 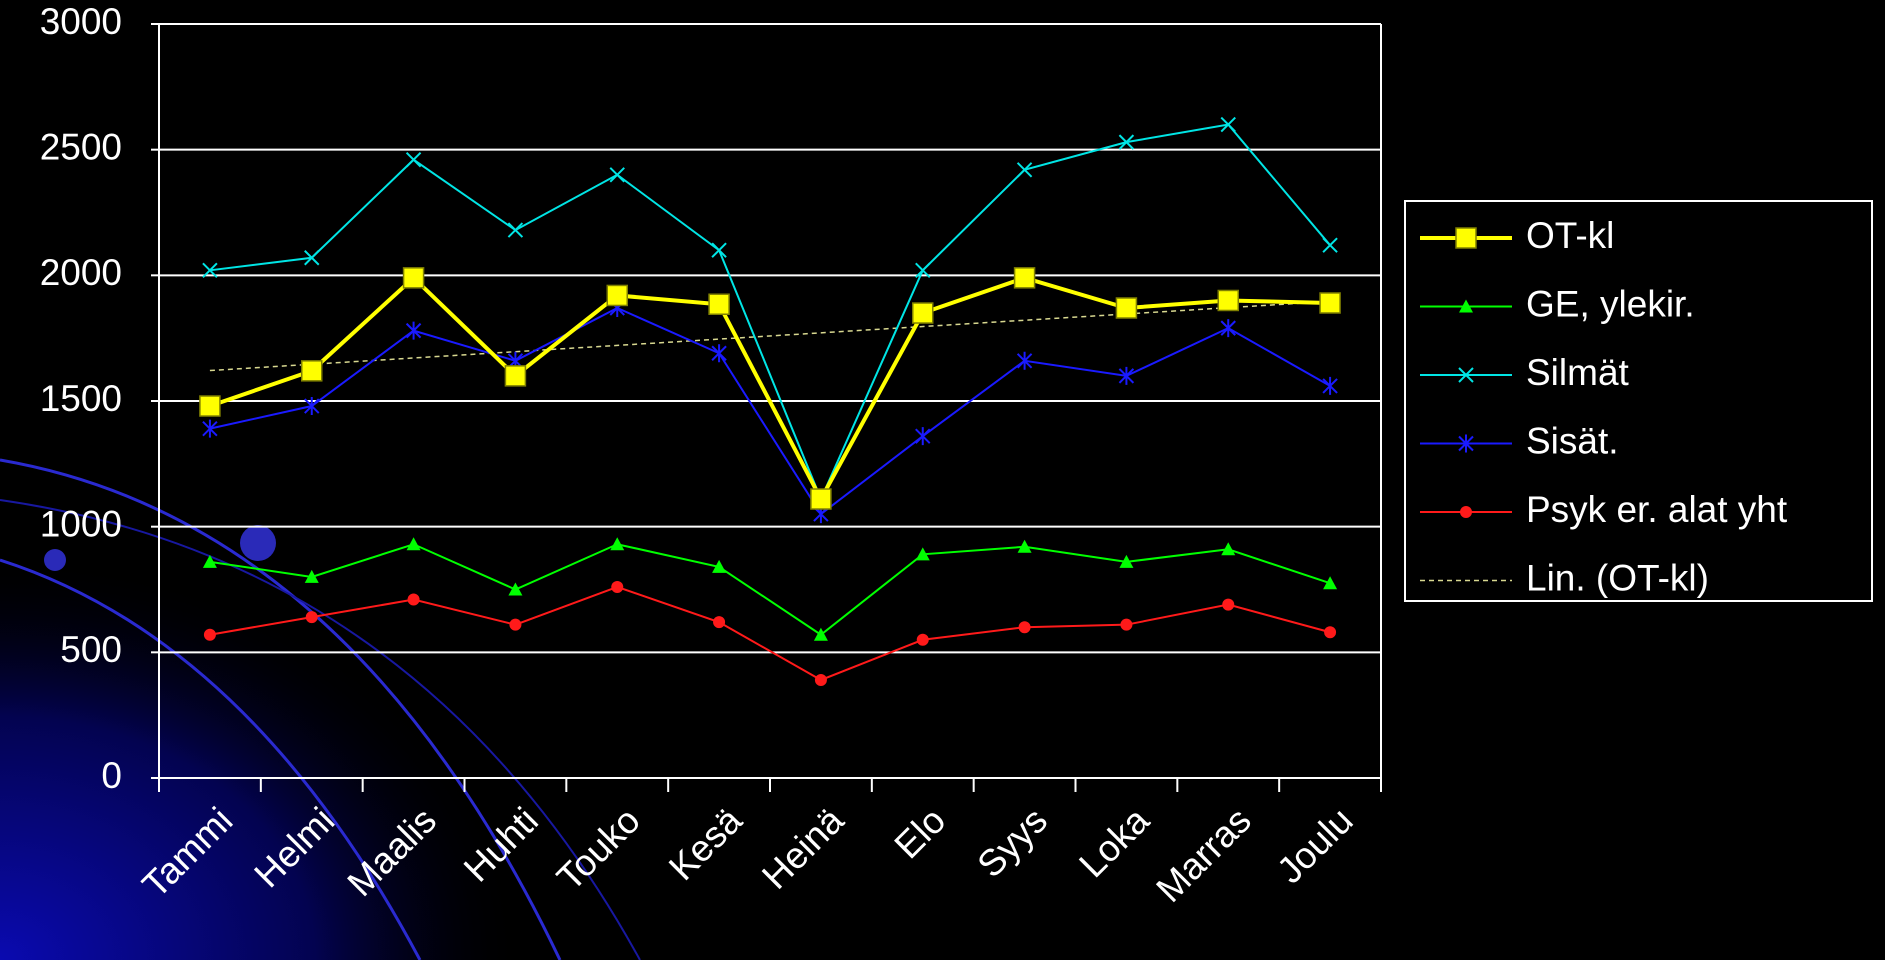 What do you see at coordinates (81, 272) in the screenshot?
I see `y-tick-label: 2000` at bounding box center [81, 272].